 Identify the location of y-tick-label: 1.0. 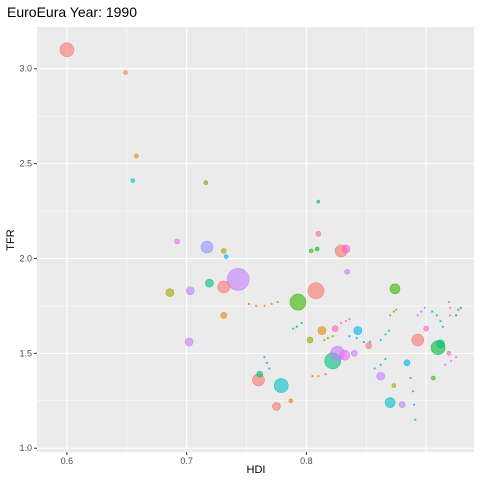
(25, 448).